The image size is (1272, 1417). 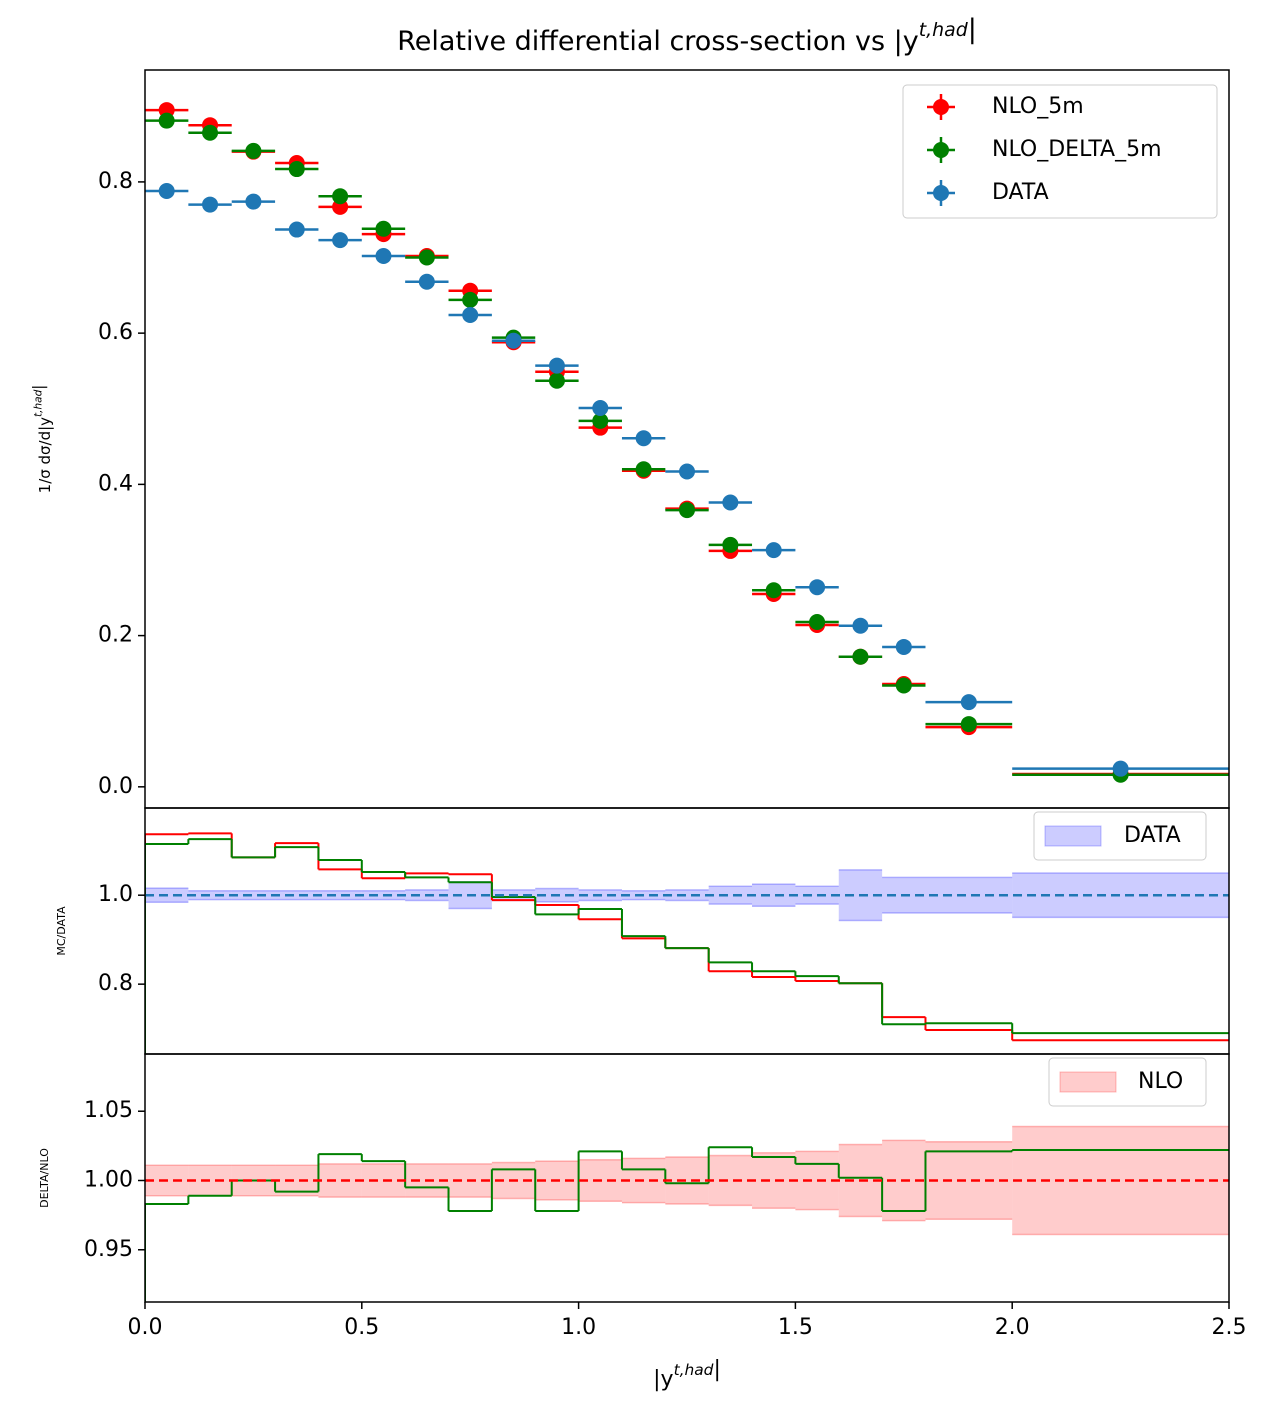 I want to click on y-tick-label: 0.6, so click(x=115, y=332).